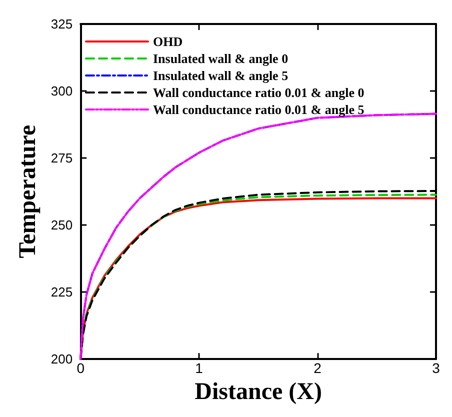 The image size is (452, 417). Describe the element at coordinates (258, 392) in the screenshot. I see `x-axis-title: Distance (X)` at that location.